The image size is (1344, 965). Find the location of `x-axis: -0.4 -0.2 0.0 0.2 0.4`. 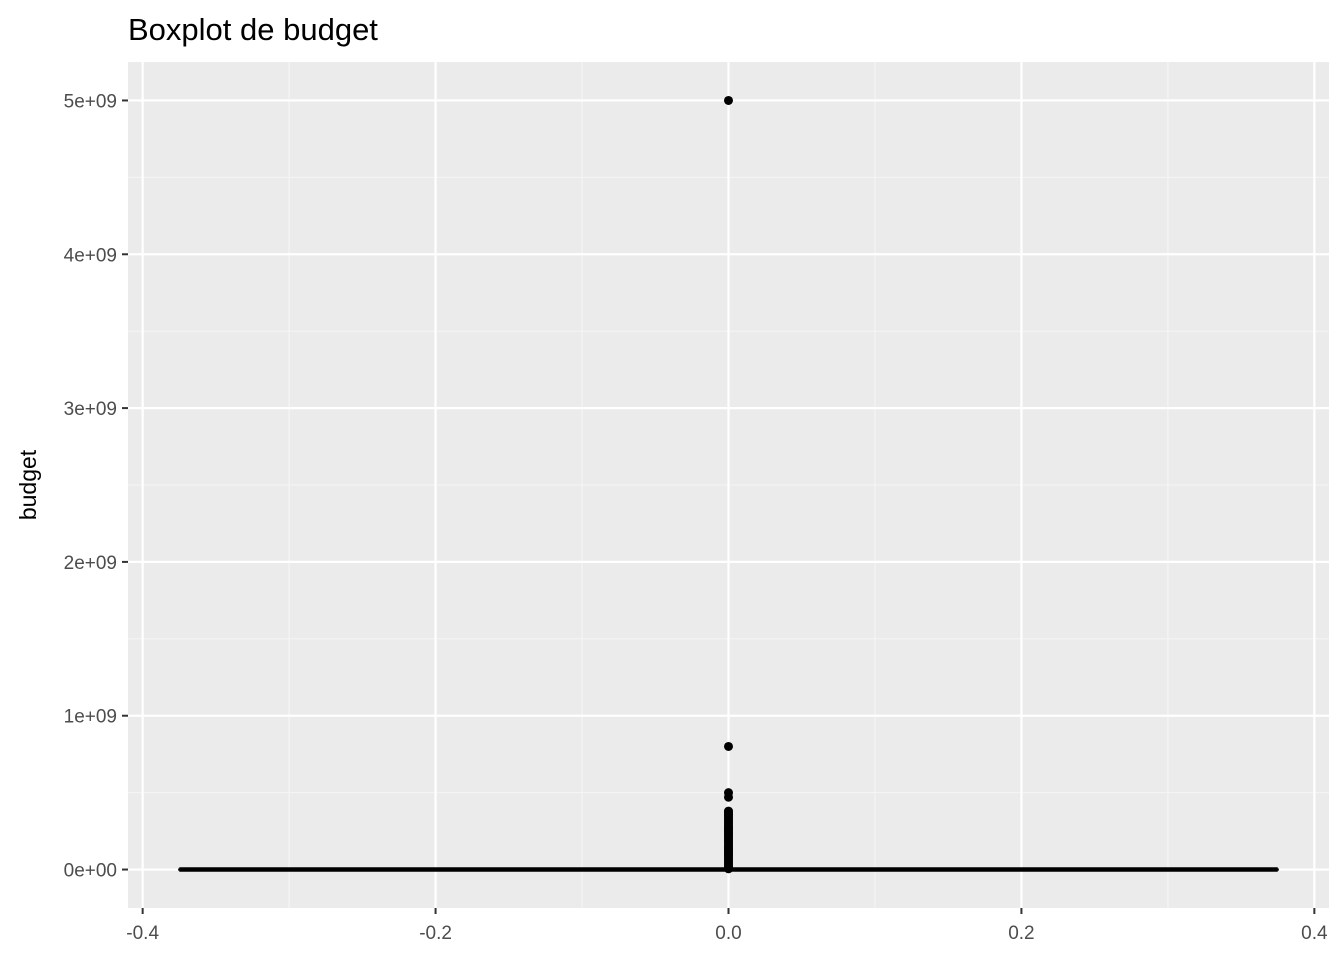

x-axis: -0.4 -0.2 0.0 0.2 0.4 is located at coordinates (727, 926).